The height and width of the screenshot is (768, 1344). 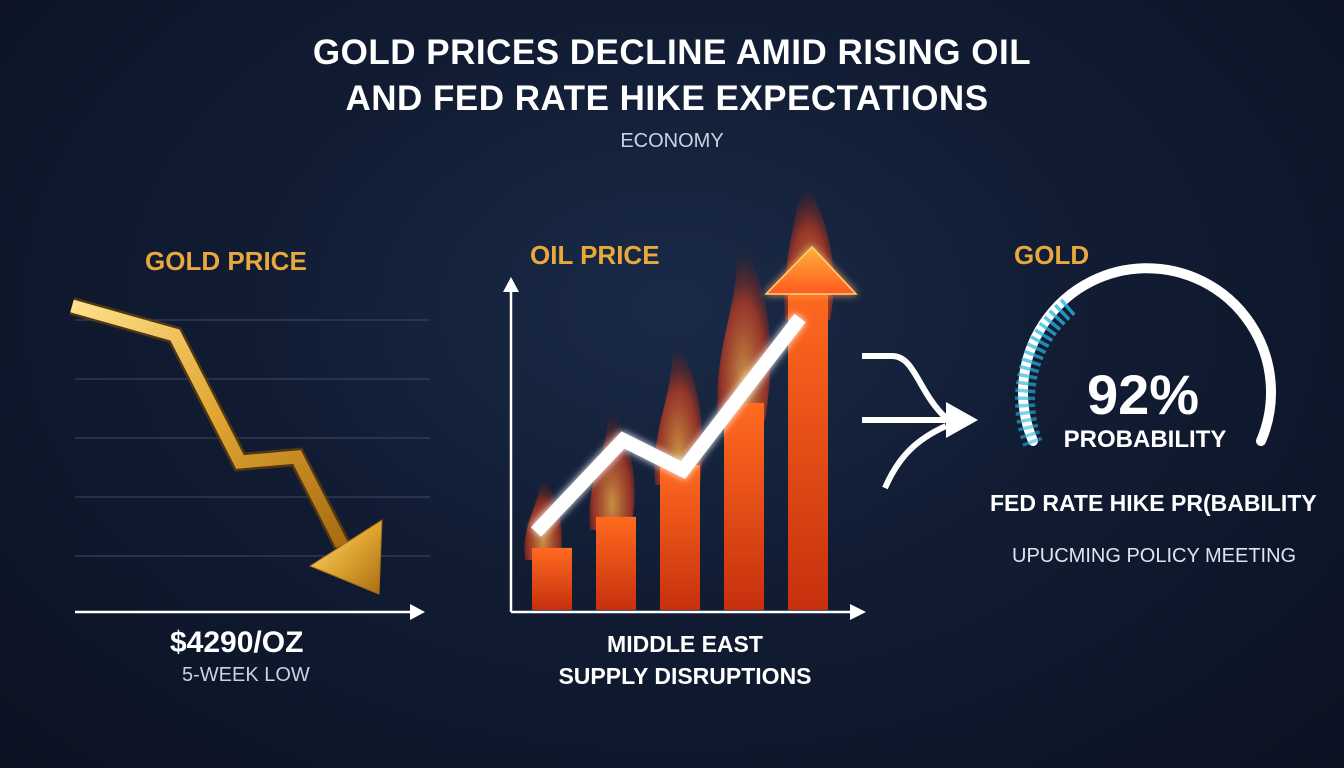 I want to click on probability-gauge, so click(x=1145, y=355).